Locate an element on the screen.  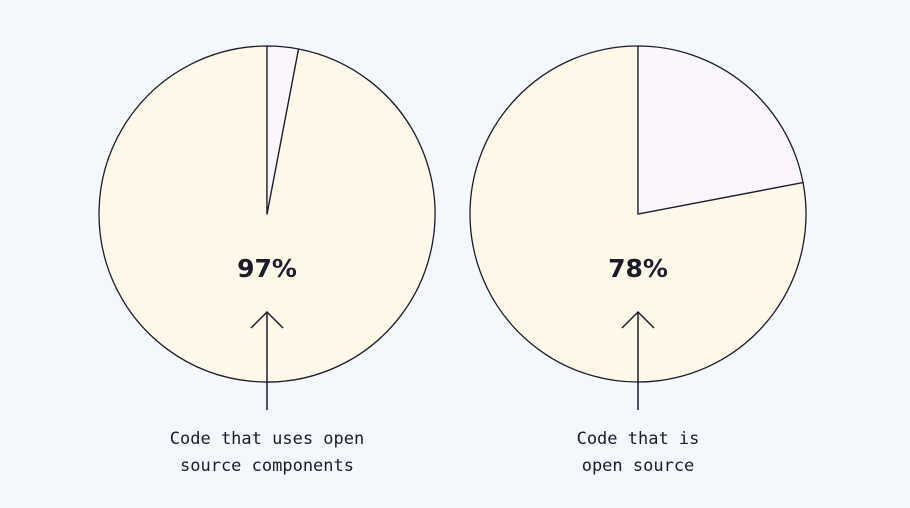
caption-open-source-components: Code that uses open source components is located at coordinates (267, 453).